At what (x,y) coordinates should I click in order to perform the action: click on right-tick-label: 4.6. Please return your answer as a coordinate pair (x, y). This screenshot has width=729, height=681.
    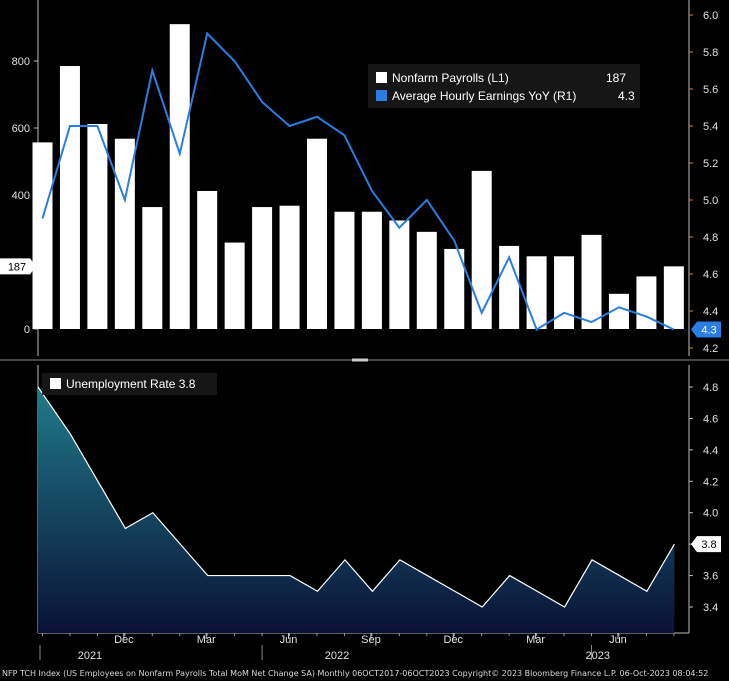
    Looking at the image, I should click on (710, 275).